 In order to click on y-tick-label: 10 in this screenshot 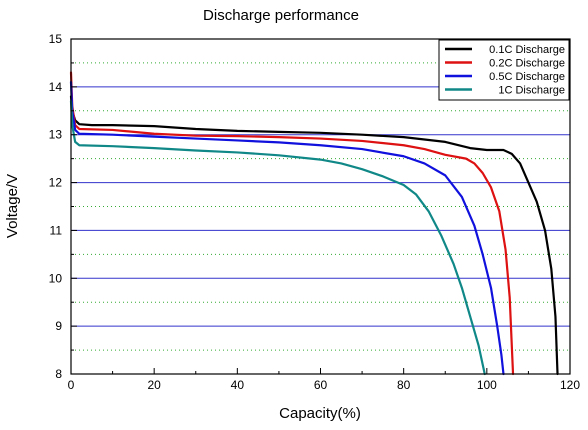, I will do `click(56, 278)`.